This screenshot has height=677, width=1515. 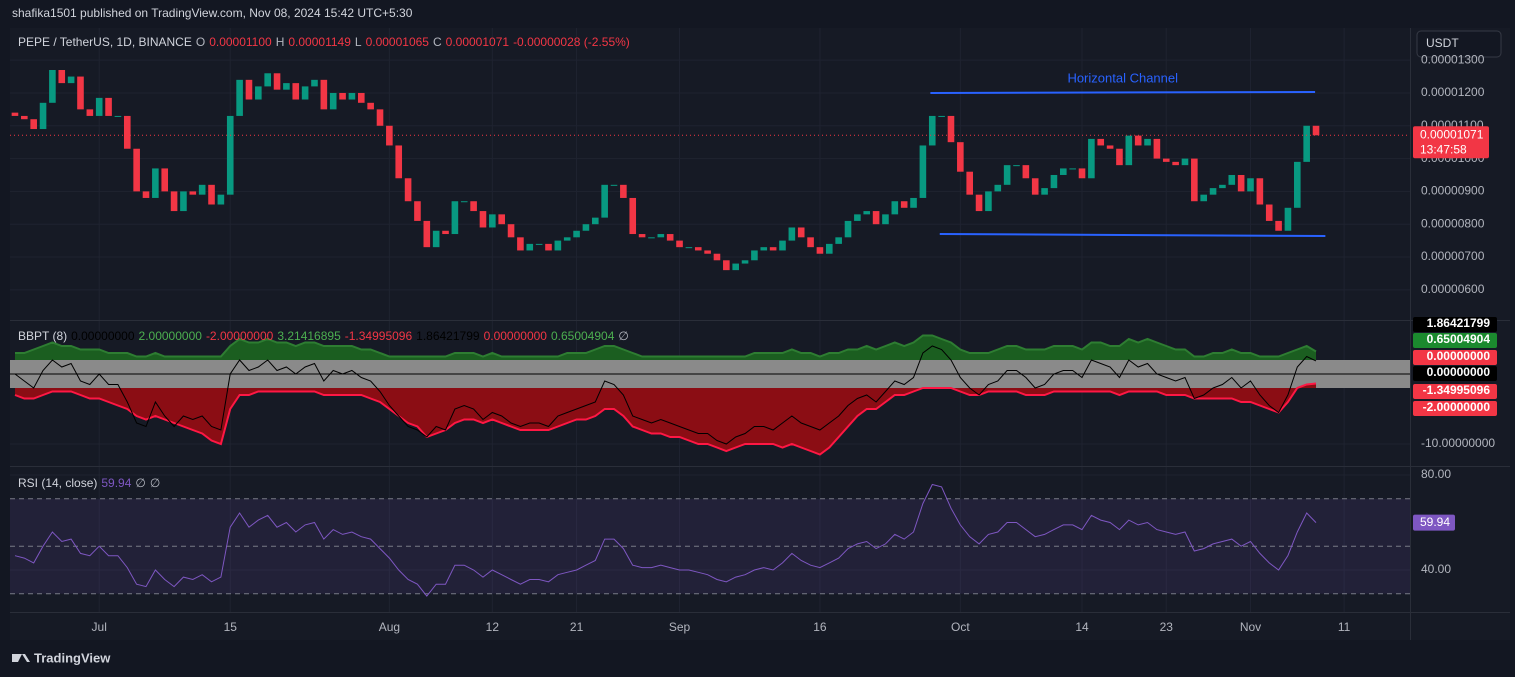 I want to click on x-tick-label: 23, so click(x=1167, y=627).